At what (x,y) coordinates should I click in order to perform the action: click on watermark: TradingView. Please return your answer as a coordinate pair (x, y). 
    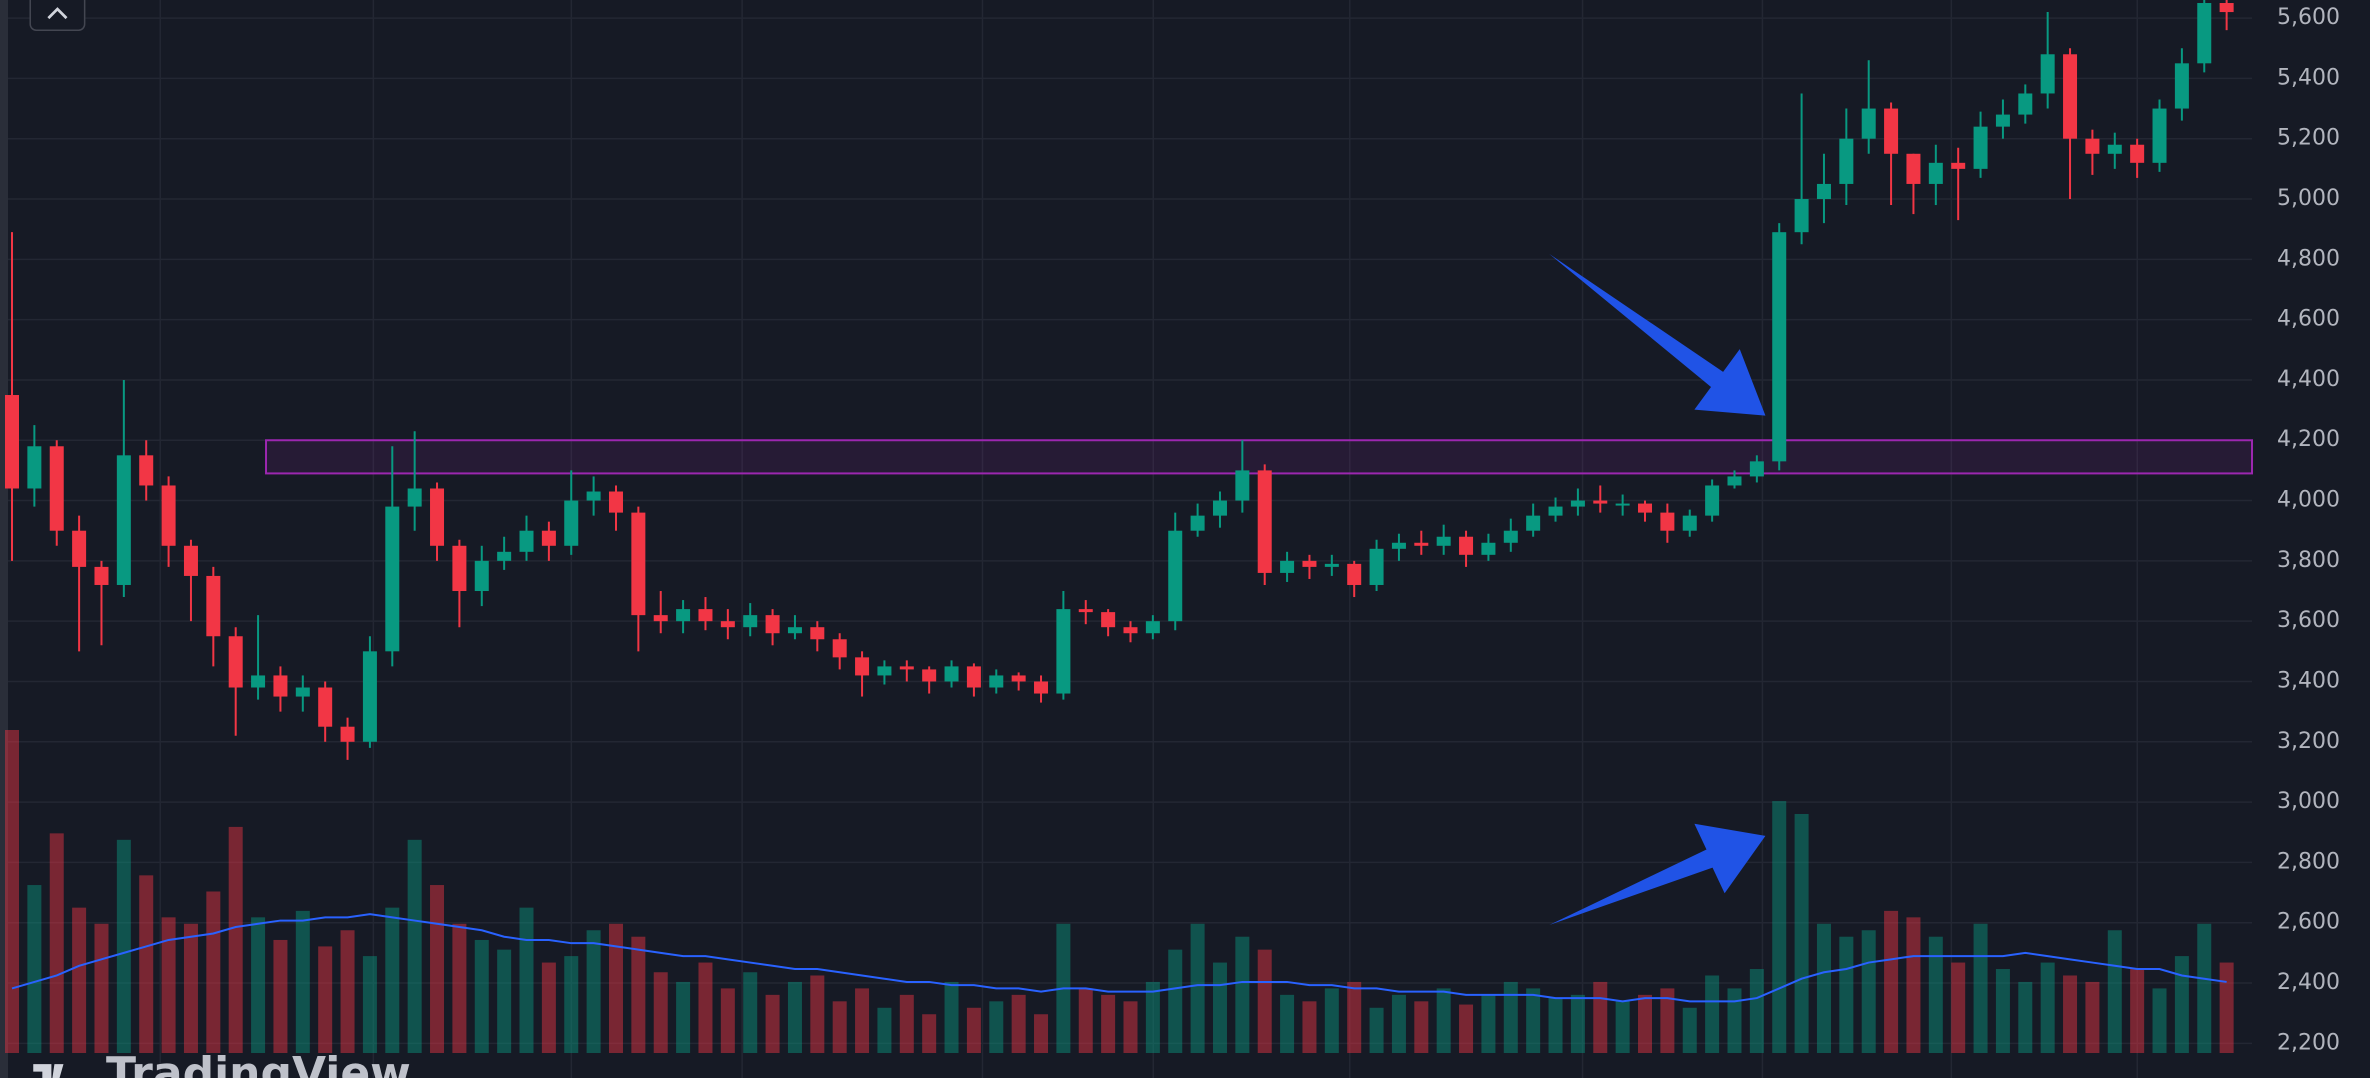
    Looking at the image, I should click on (258, 1063).